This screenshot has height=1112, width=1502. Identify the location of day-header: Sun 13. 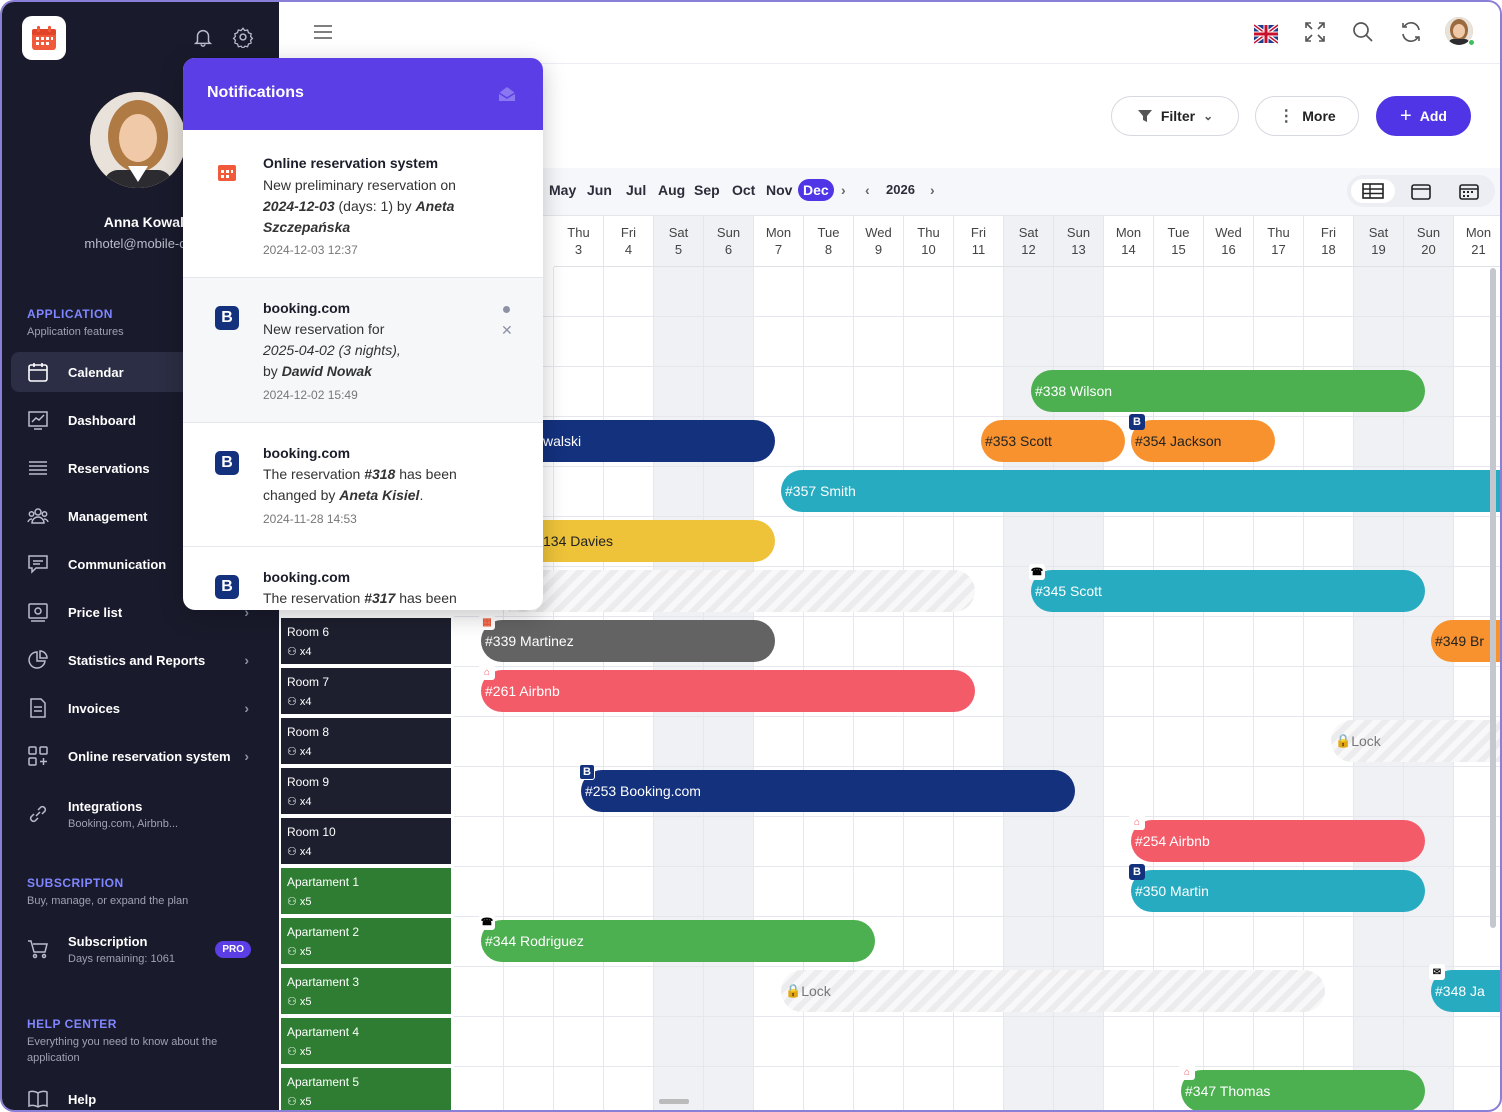
(1079, 241).